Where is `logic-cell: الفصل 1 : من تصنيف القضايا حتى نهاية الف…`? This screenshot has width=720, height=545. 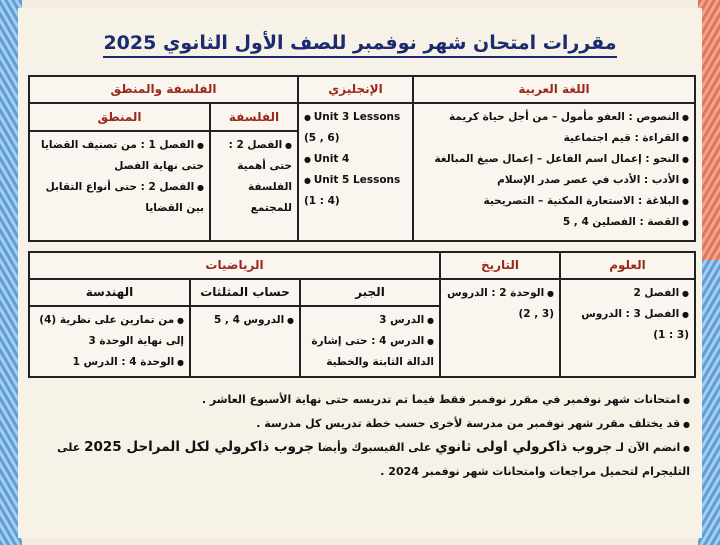
logic-cell: الفصل 1 : من تصنيف القضايا حتى نهاية الف… is located at coordinates (119, 186).